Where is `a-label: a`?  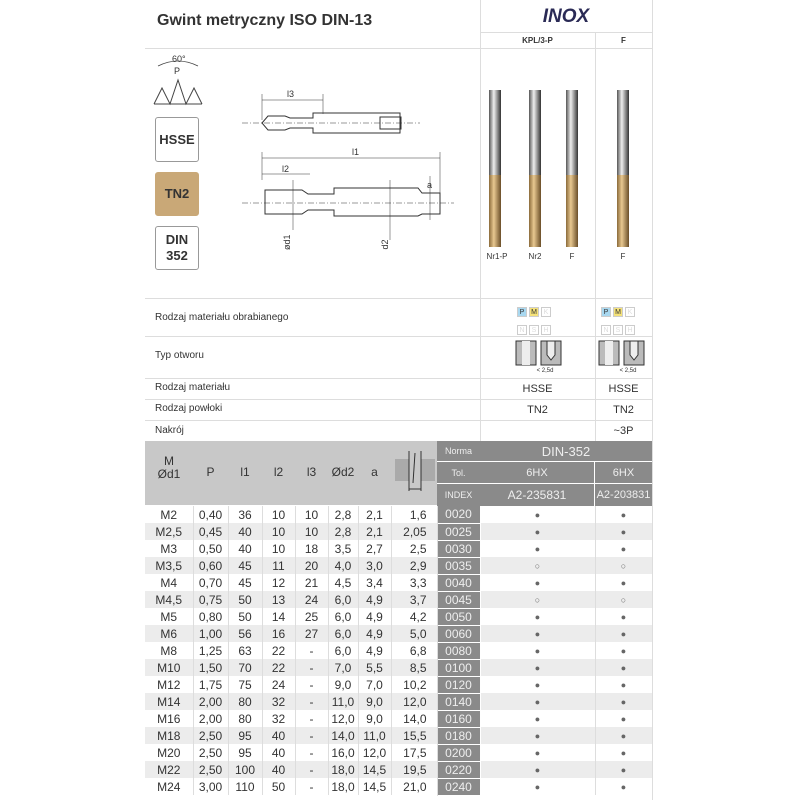 a-label: a is located at coordinates (429, 185).